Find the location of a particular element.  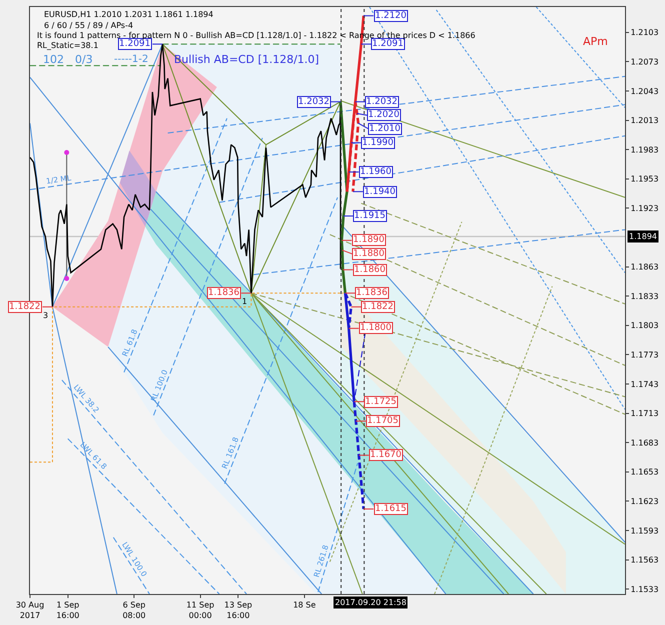

data-label: 1.1960 is located at coordinates (376, 172).